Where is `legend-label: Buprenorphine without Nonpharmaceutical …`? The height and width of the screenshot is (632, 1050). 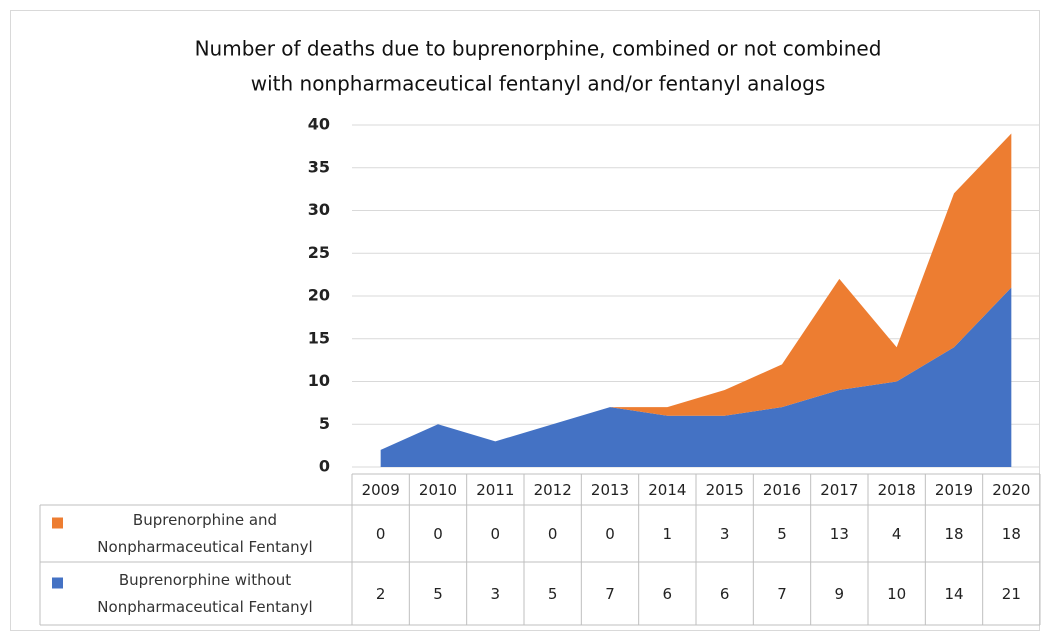
legend-label: Buprenorphine without Nonpharmaceutical … is located at coordinates (205, 593).